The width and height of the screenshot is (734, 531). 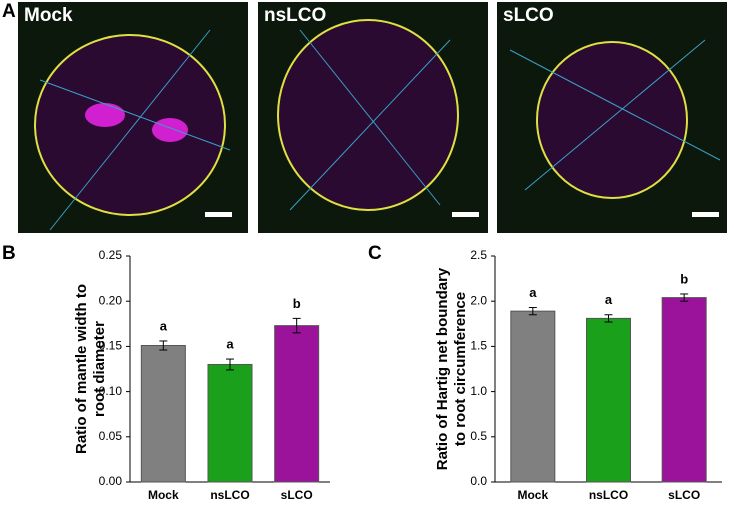 What do you see at coordinates (375, 253) in the screenshot?
I see `panel-label: C` at bounding box center [375, 253].